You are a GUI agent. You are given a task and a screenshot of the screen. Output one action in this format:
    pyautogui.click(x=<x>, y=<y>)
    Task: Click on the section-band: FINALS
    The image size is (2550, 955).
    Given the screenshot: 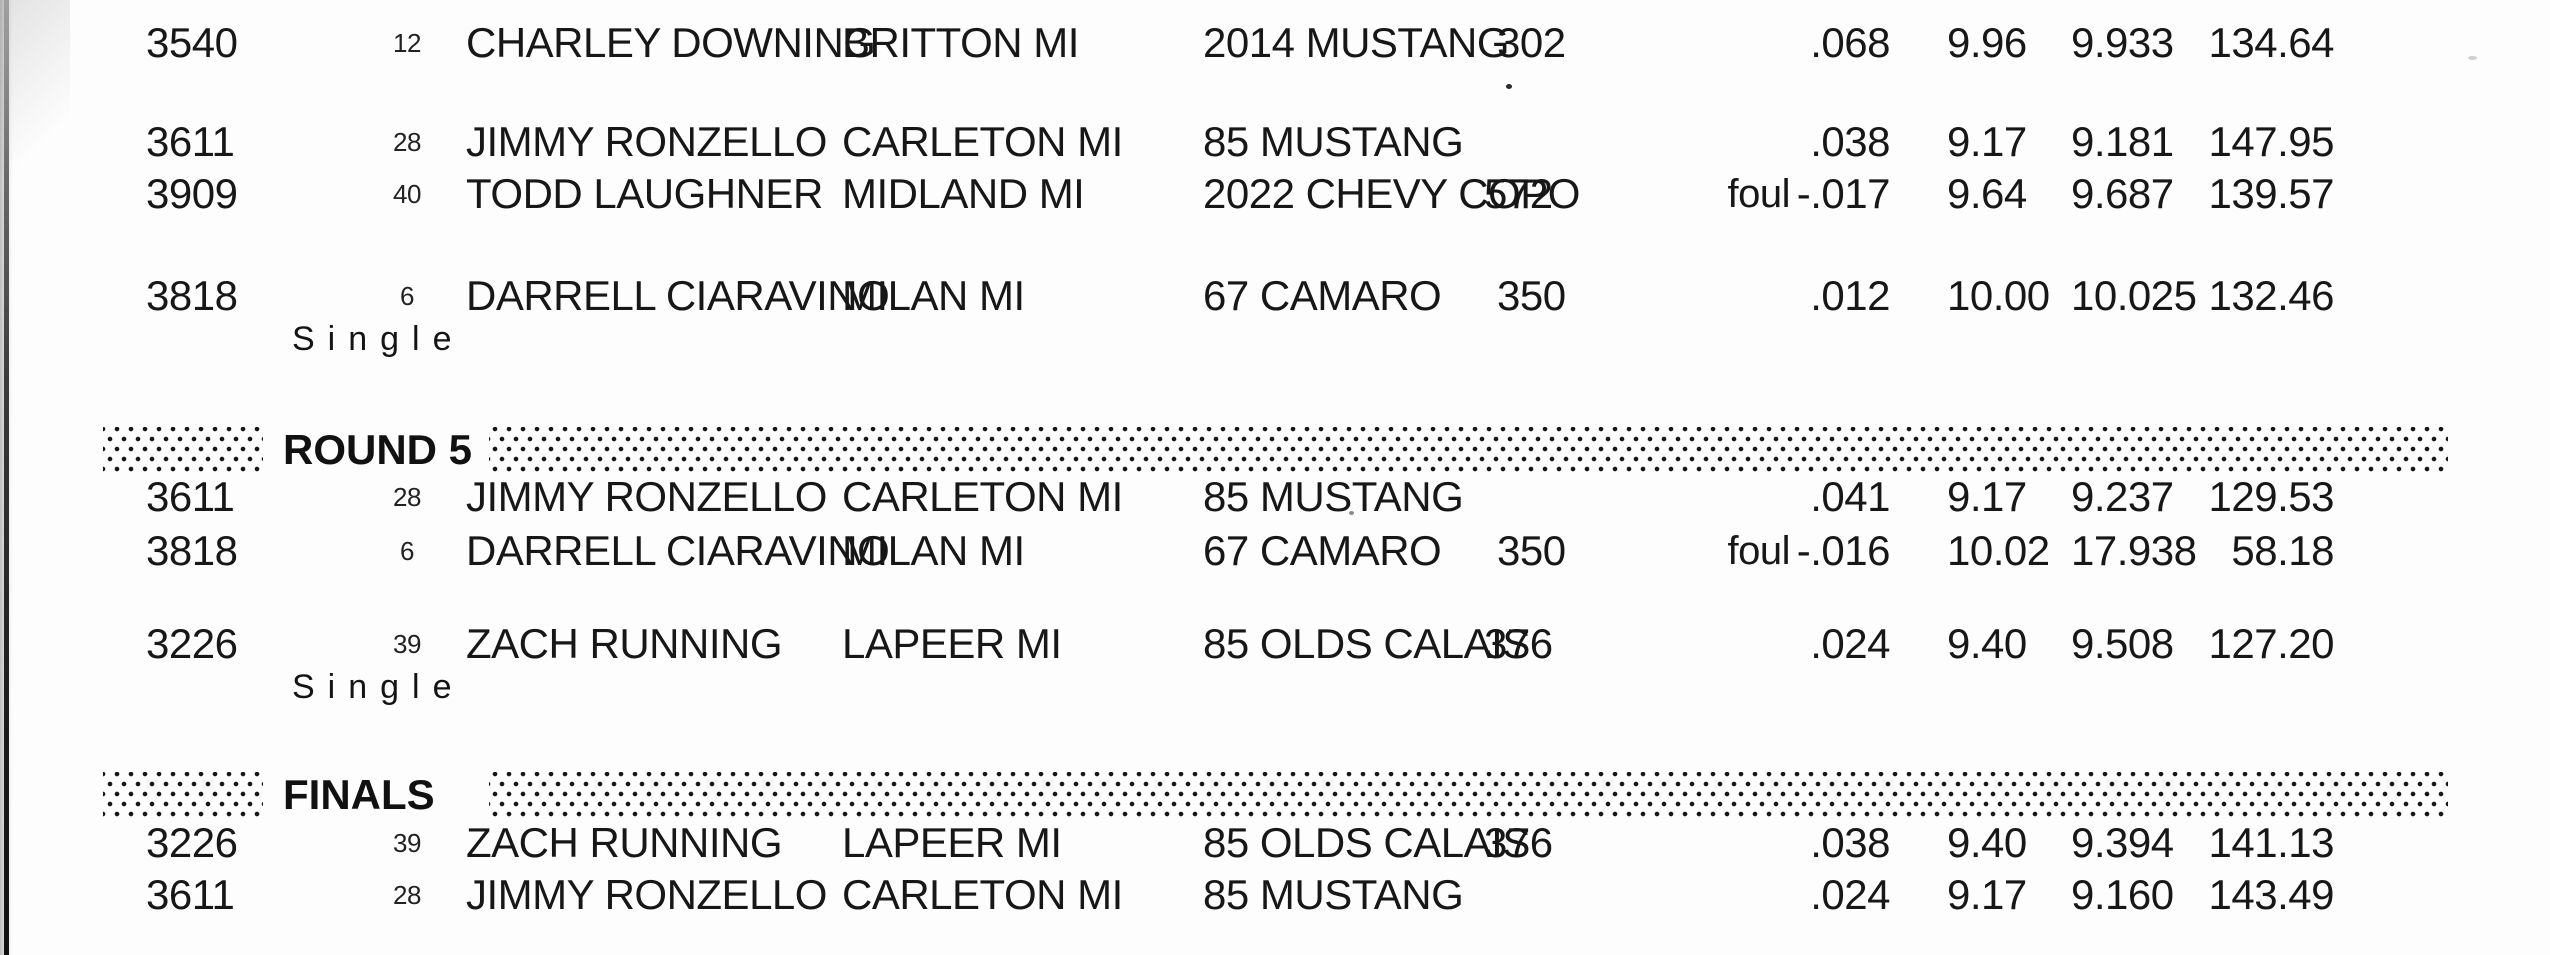 What is the action you would take?
    pyautogui.click(x=1275, y=795)
    